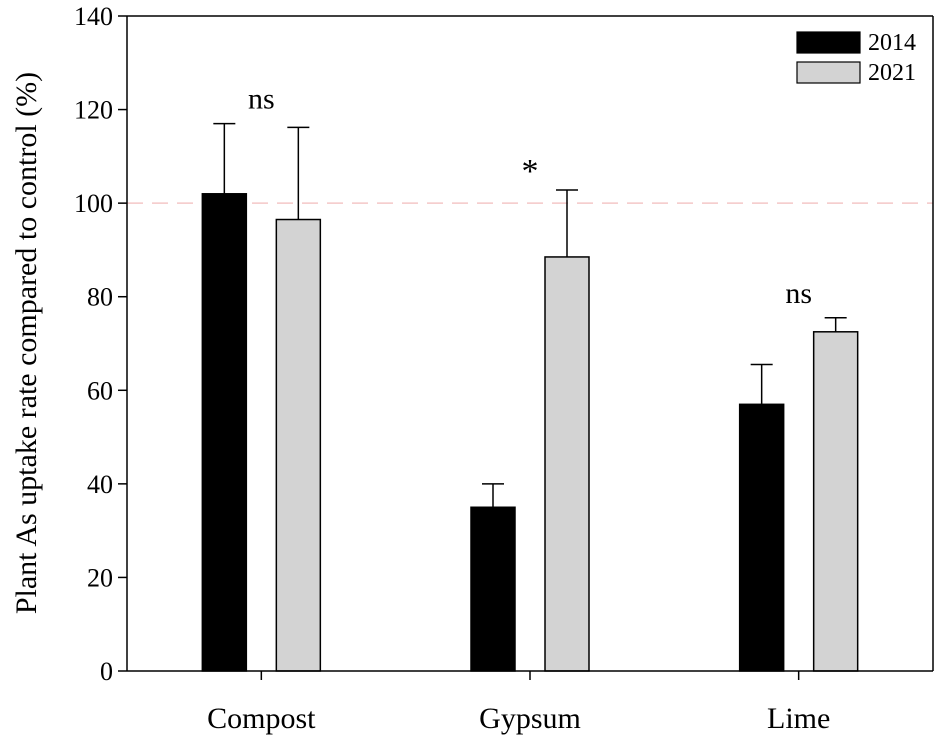 The image size is (948, 744). Describe the element at coordinates (93, 16) in the screenshot. I see `y-tick-label: 140` at that location.